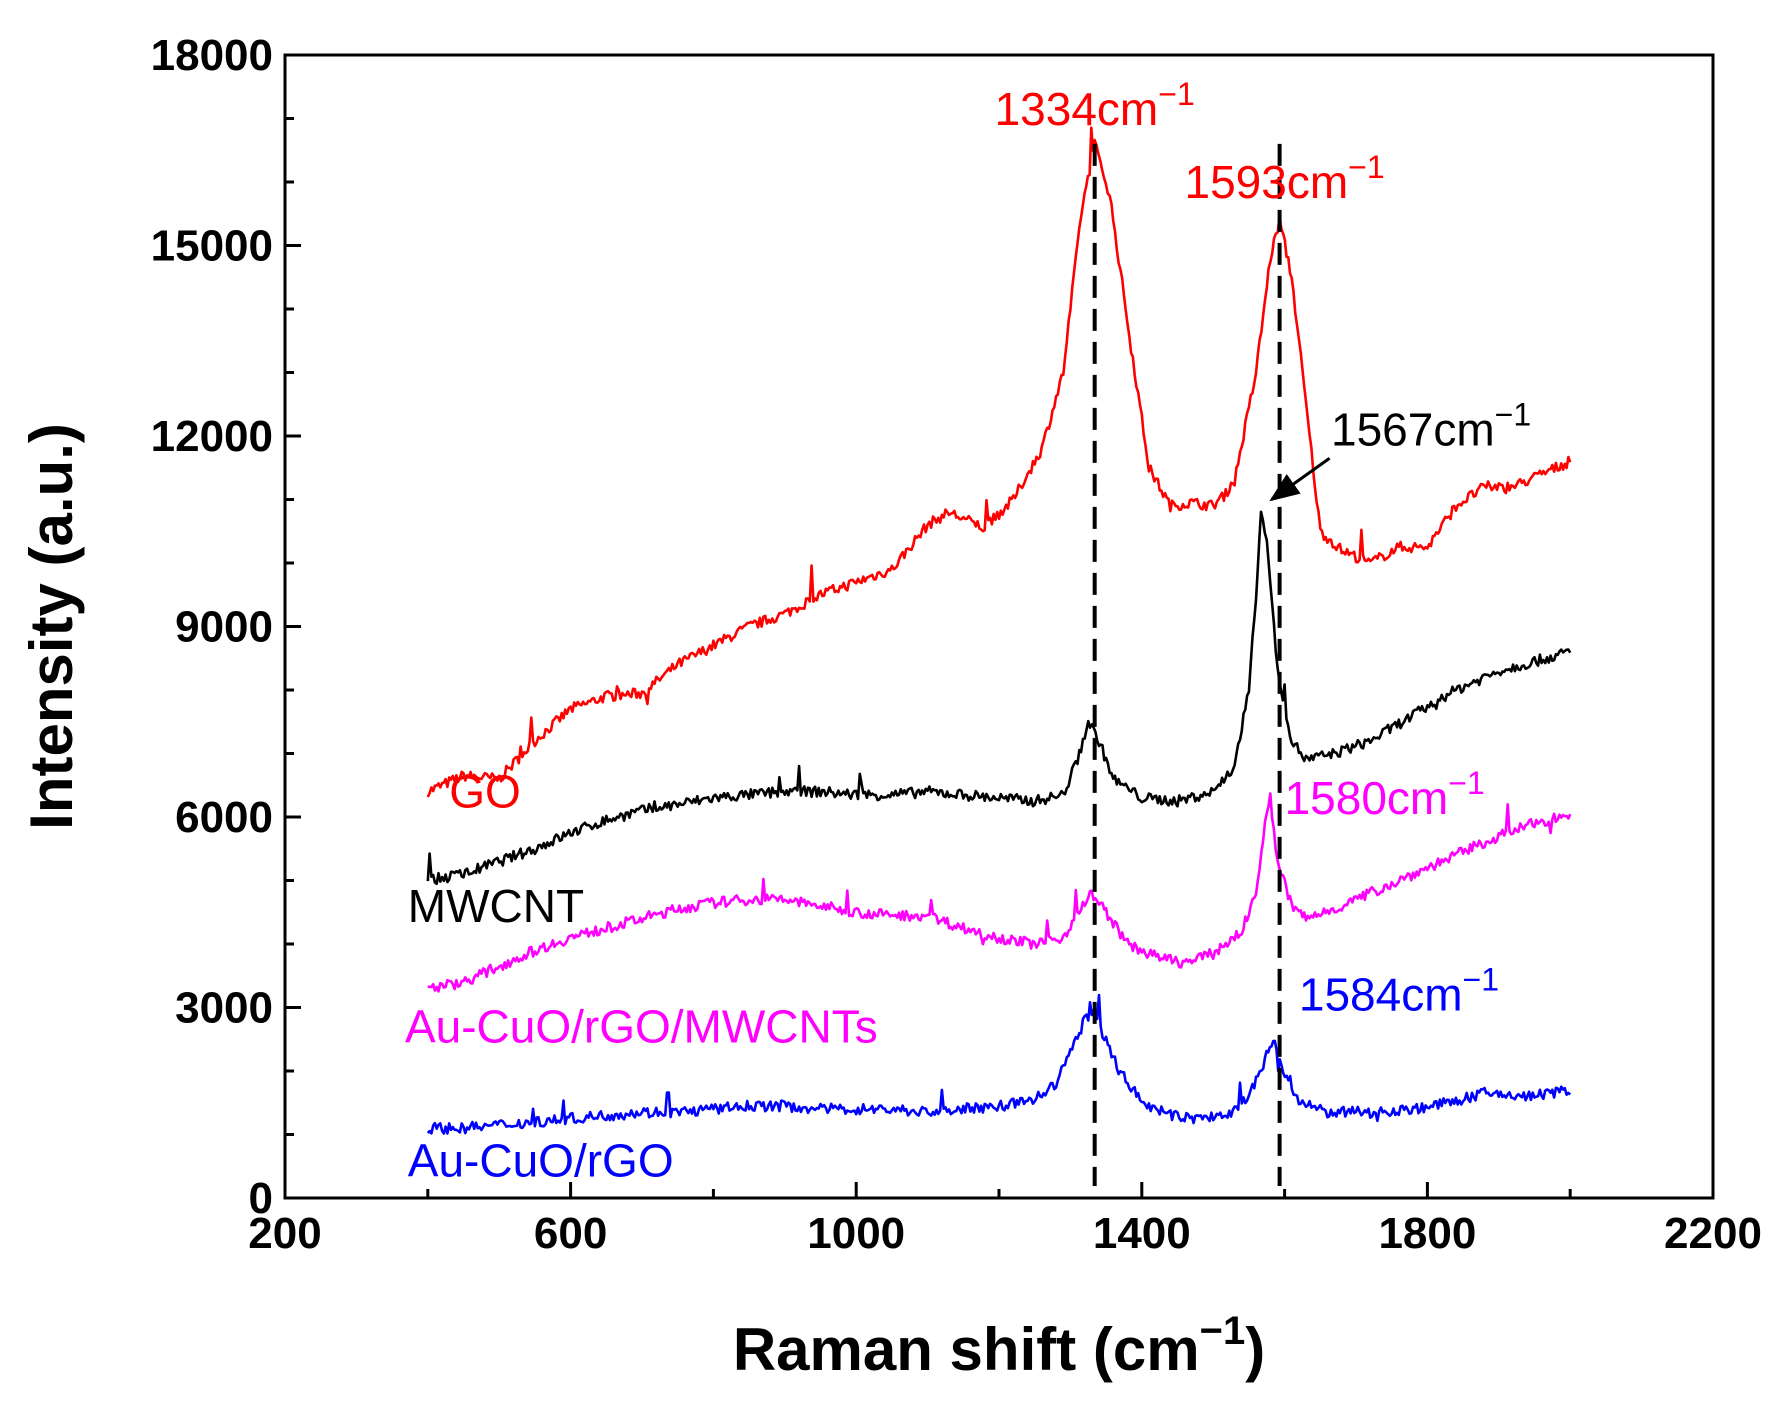 The image size is (1790, 1402). Describe the element at coordinates (1366, 167) in the screenshot. I see `peak-label-exponent-1: −1` at that location.